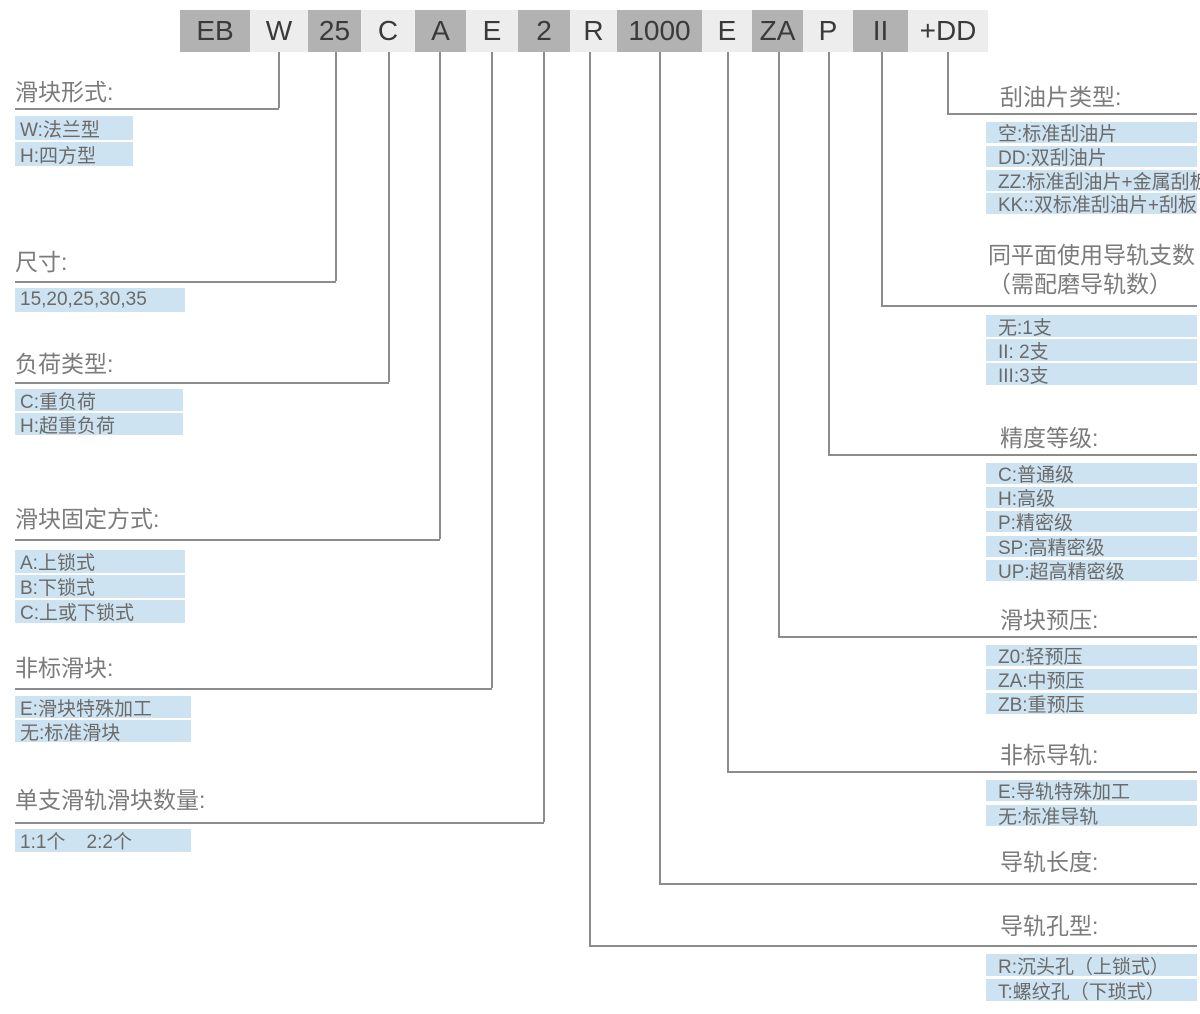 Image resolution: width=1200 pixels, height=1014 pixels. What do you see at coordinates (1091, 351) in the screenshot?
I see `option-rails-2: II: 2支` at bounding box center [1091, 351].